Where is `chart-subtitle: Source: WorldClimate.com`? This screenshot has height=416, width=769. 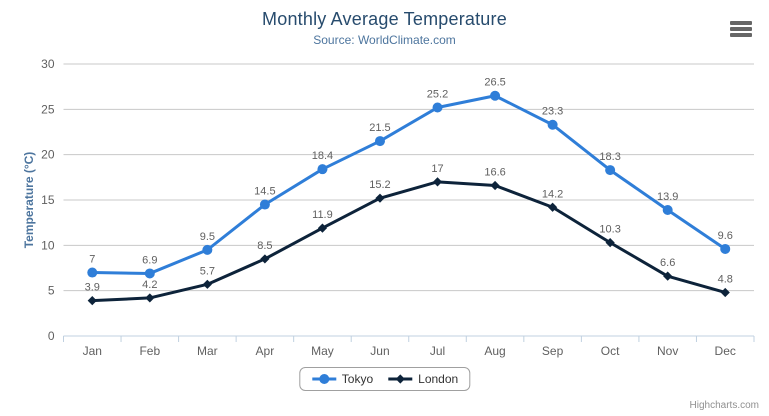
chart-subtitle: Source: WorldClimate.com is located at coordinates (384, 40).